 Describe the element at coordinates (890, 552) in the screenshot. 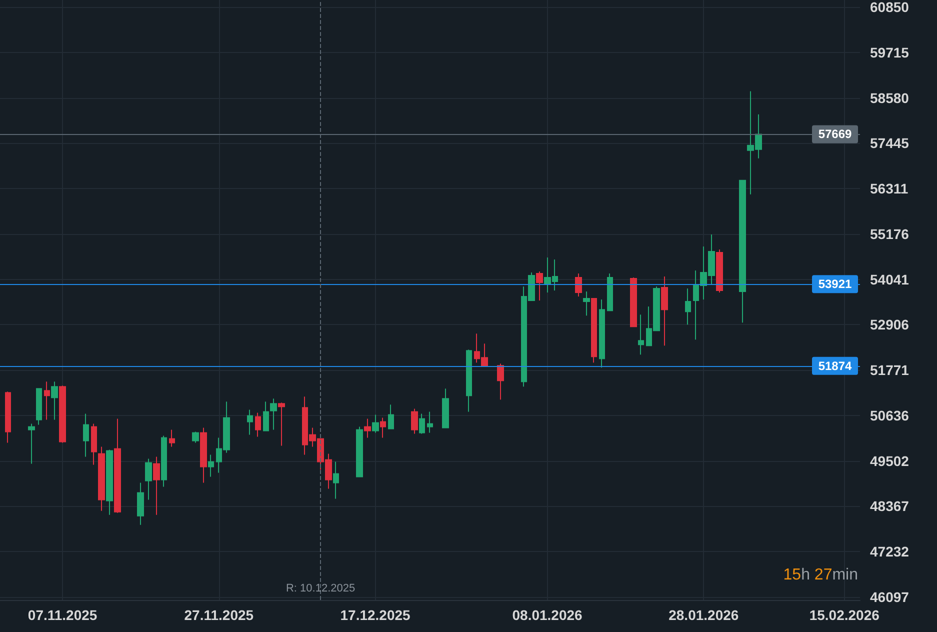

I see `y-tick-label: 47232` at that location.